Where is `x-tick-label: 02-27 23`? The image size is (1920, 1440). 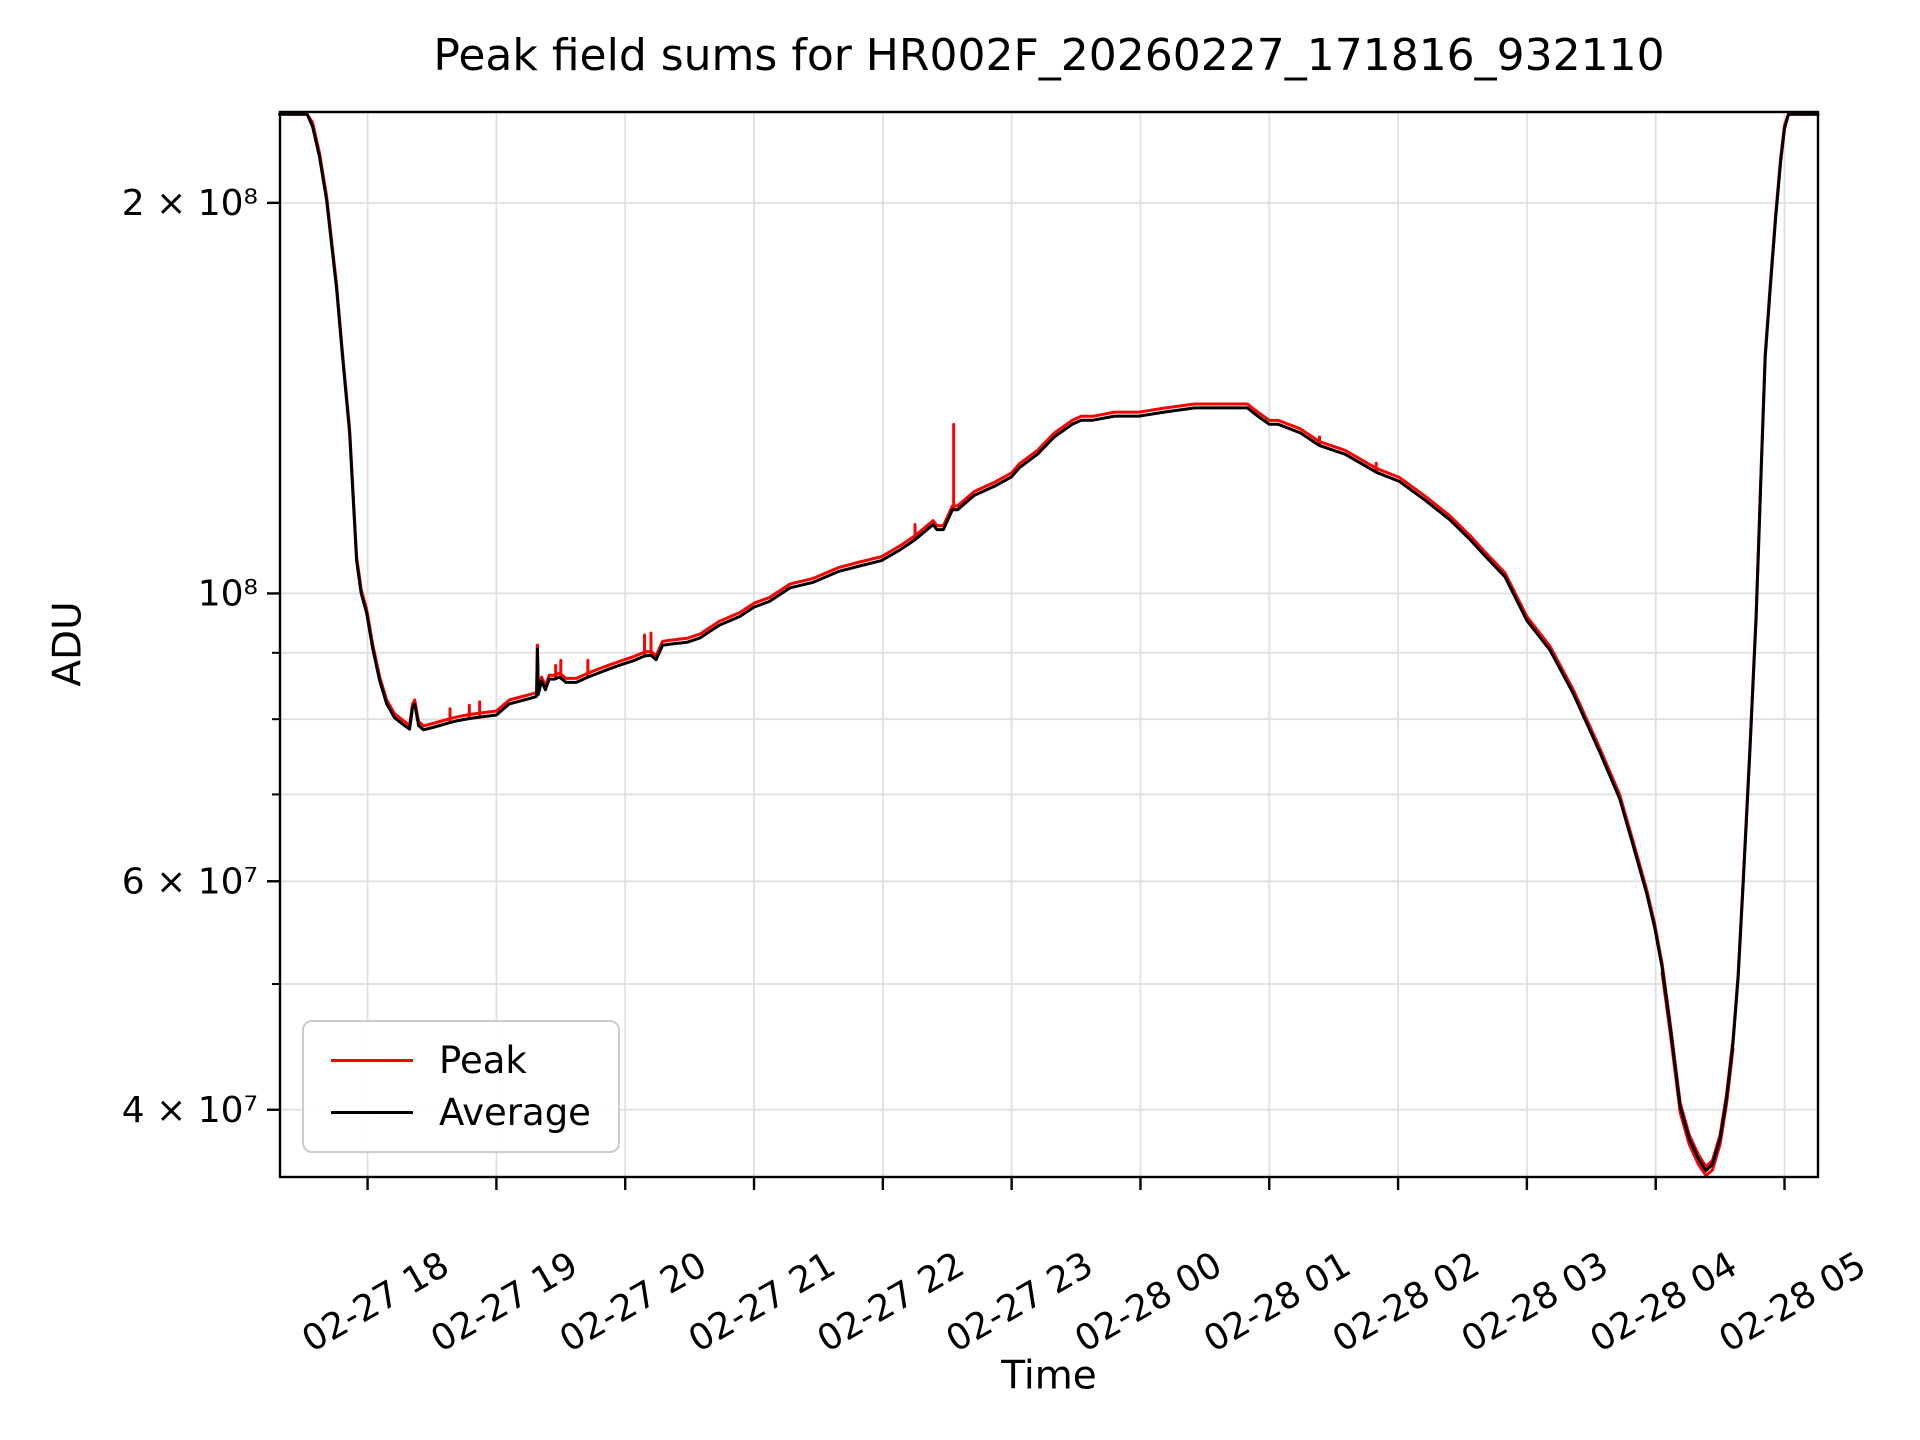 x-tick-label: 02-27 23 is located at coordinates (1019, 1302).